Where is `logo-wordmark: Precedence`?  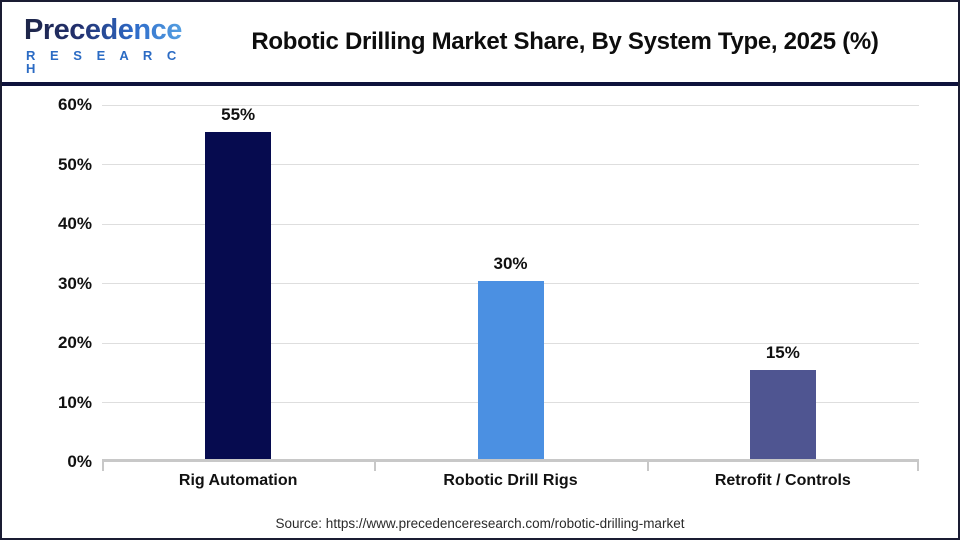
logo-wordmark: Precedence is located at coordinates (103, 30).